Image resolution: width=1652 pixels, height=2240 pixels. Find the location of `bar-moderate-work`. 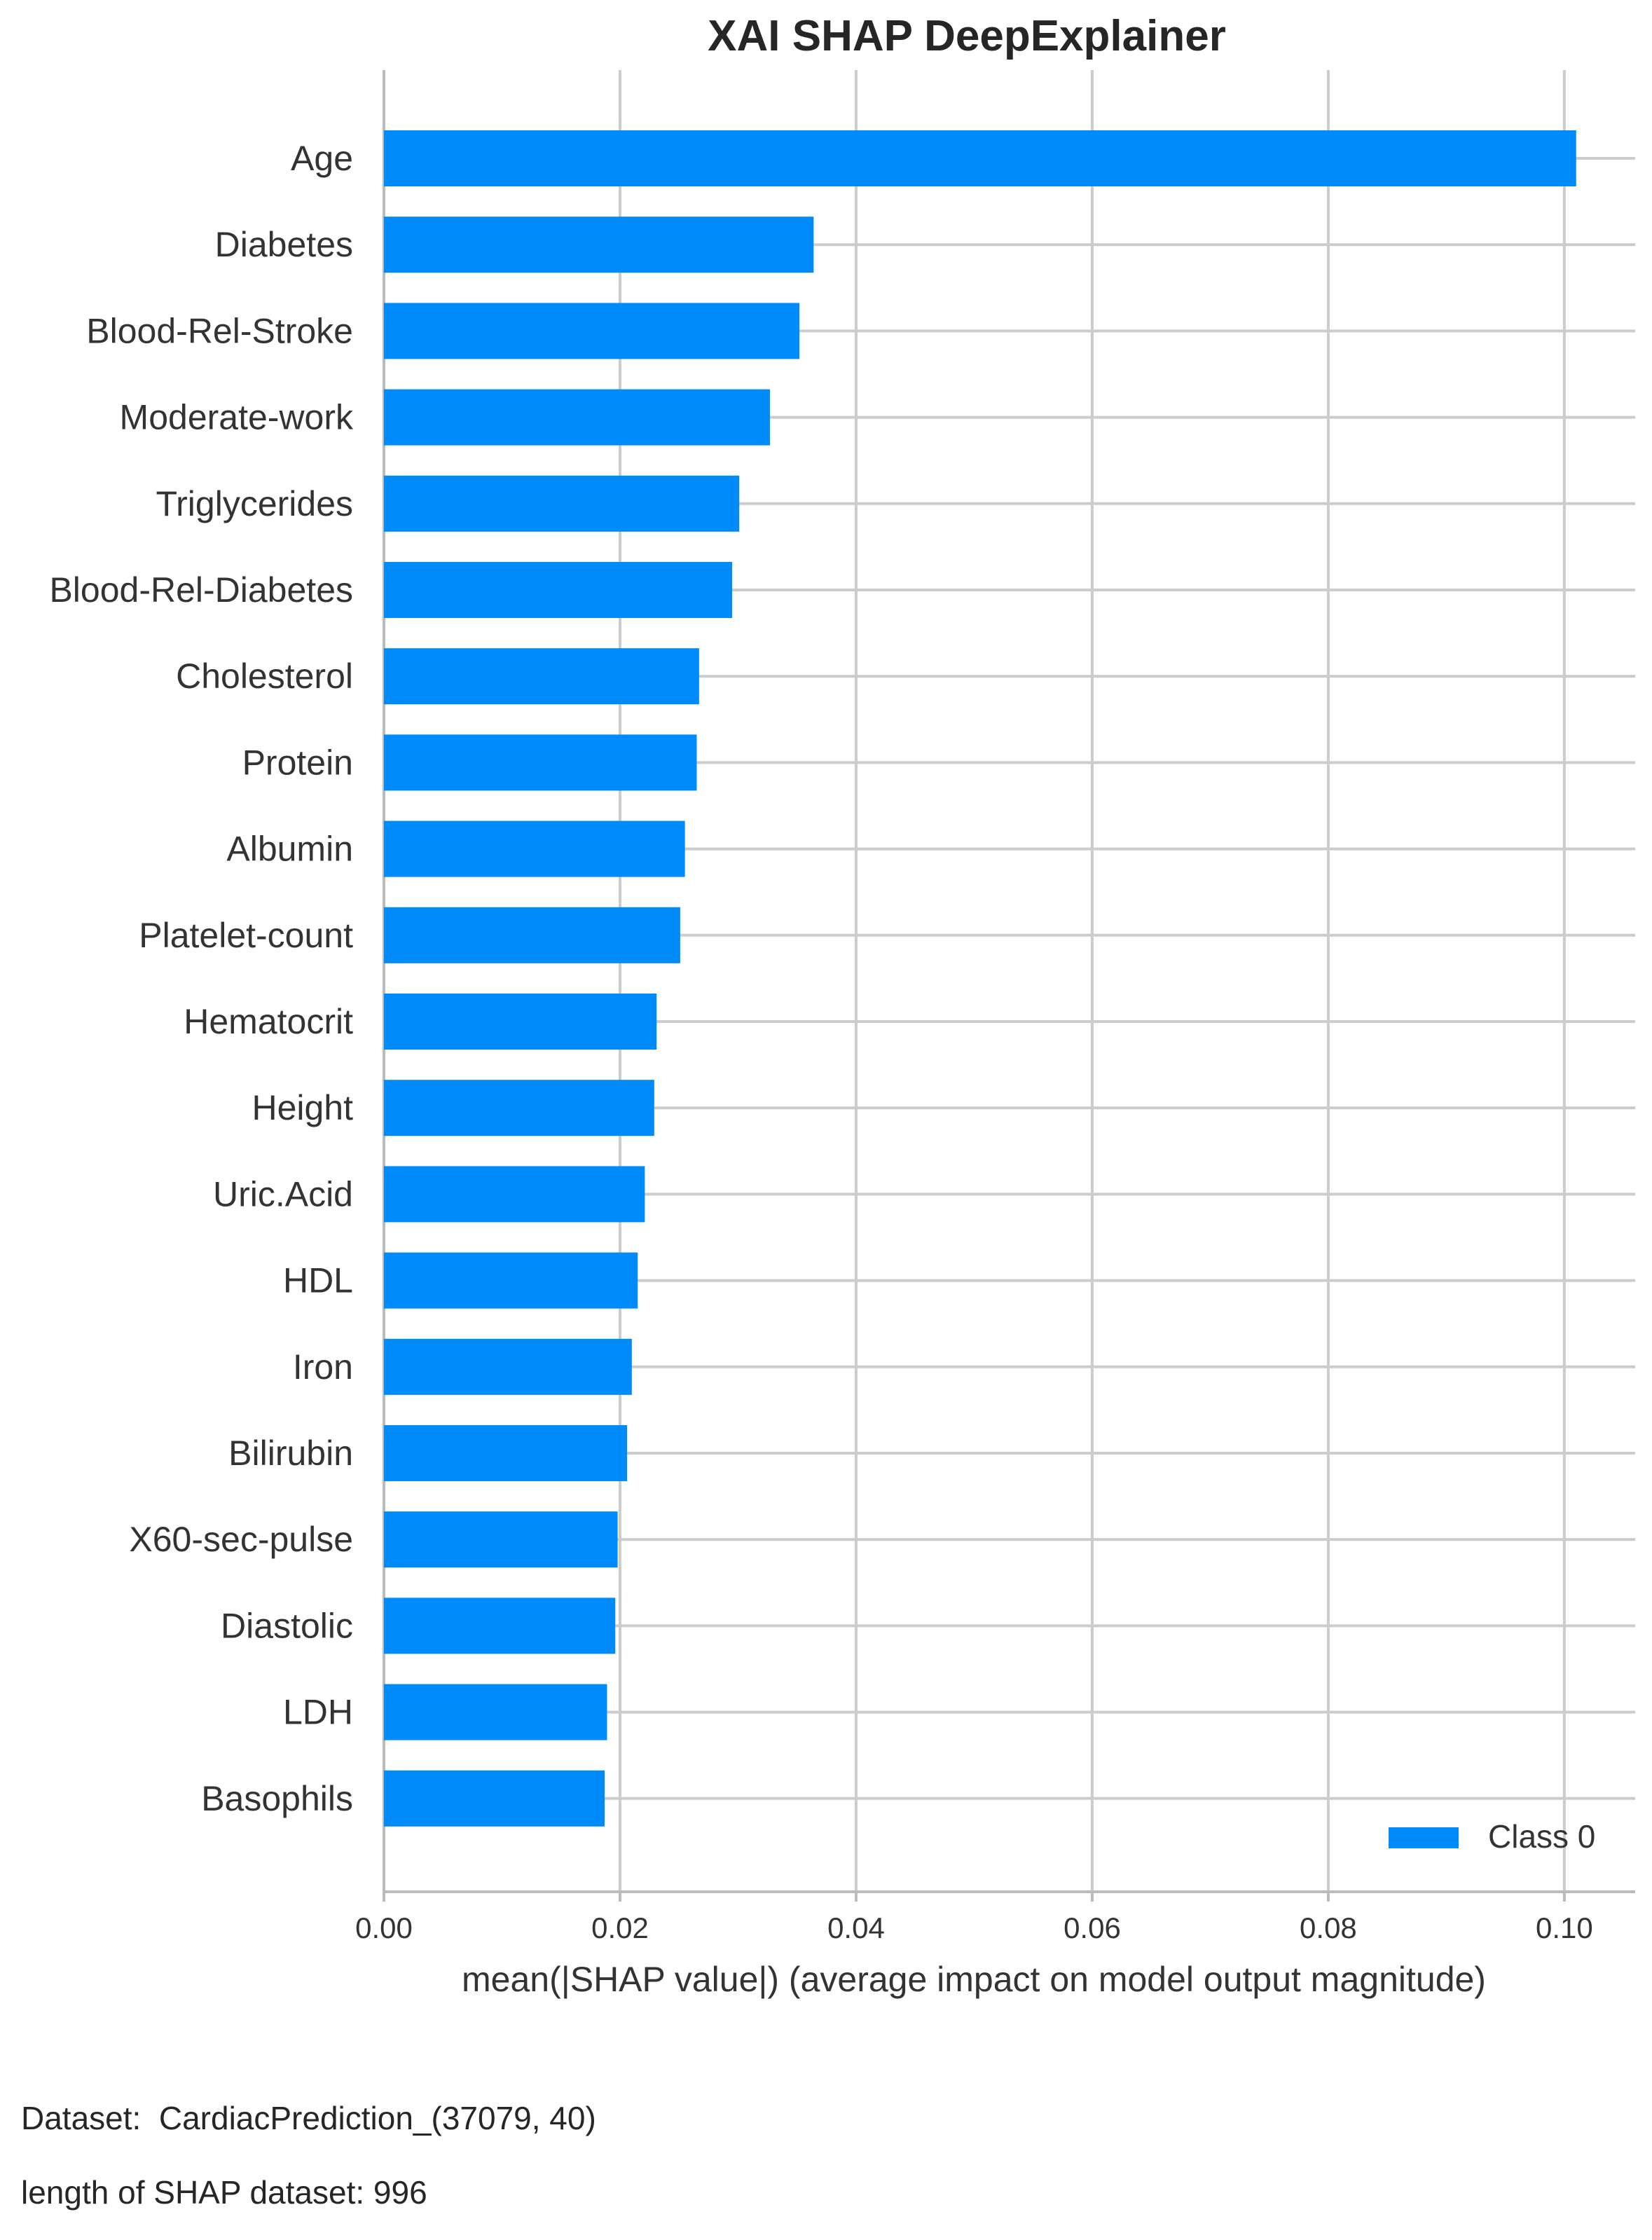

bar-moderate-work is located at coordinates (577, 417).